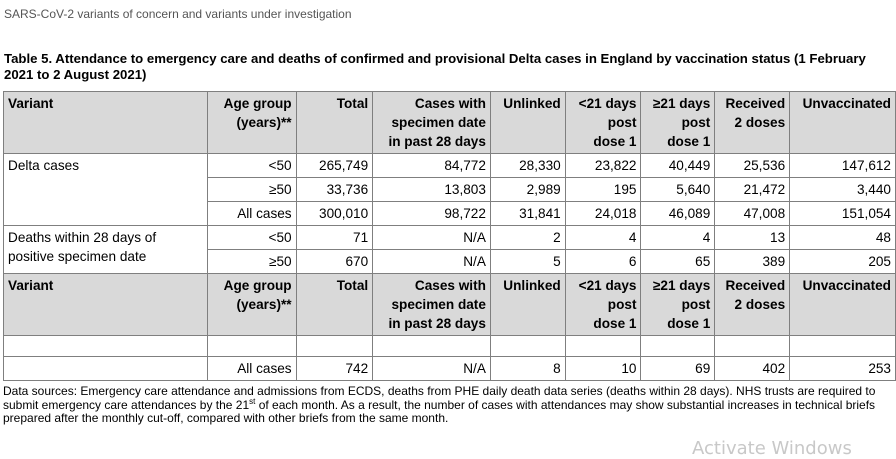  What do you see at coordinates (334, 165) in the screenshot?
I see `table-cell: 265,749` at bounding box center [334, 165].